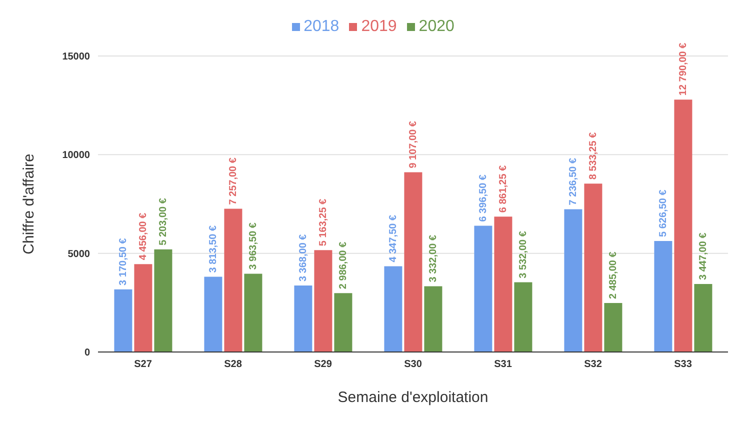 Image resolution: width=746 pixels, height=422 pixels. I want to click on data-label: 3 963,50 €, so click(254, 246).